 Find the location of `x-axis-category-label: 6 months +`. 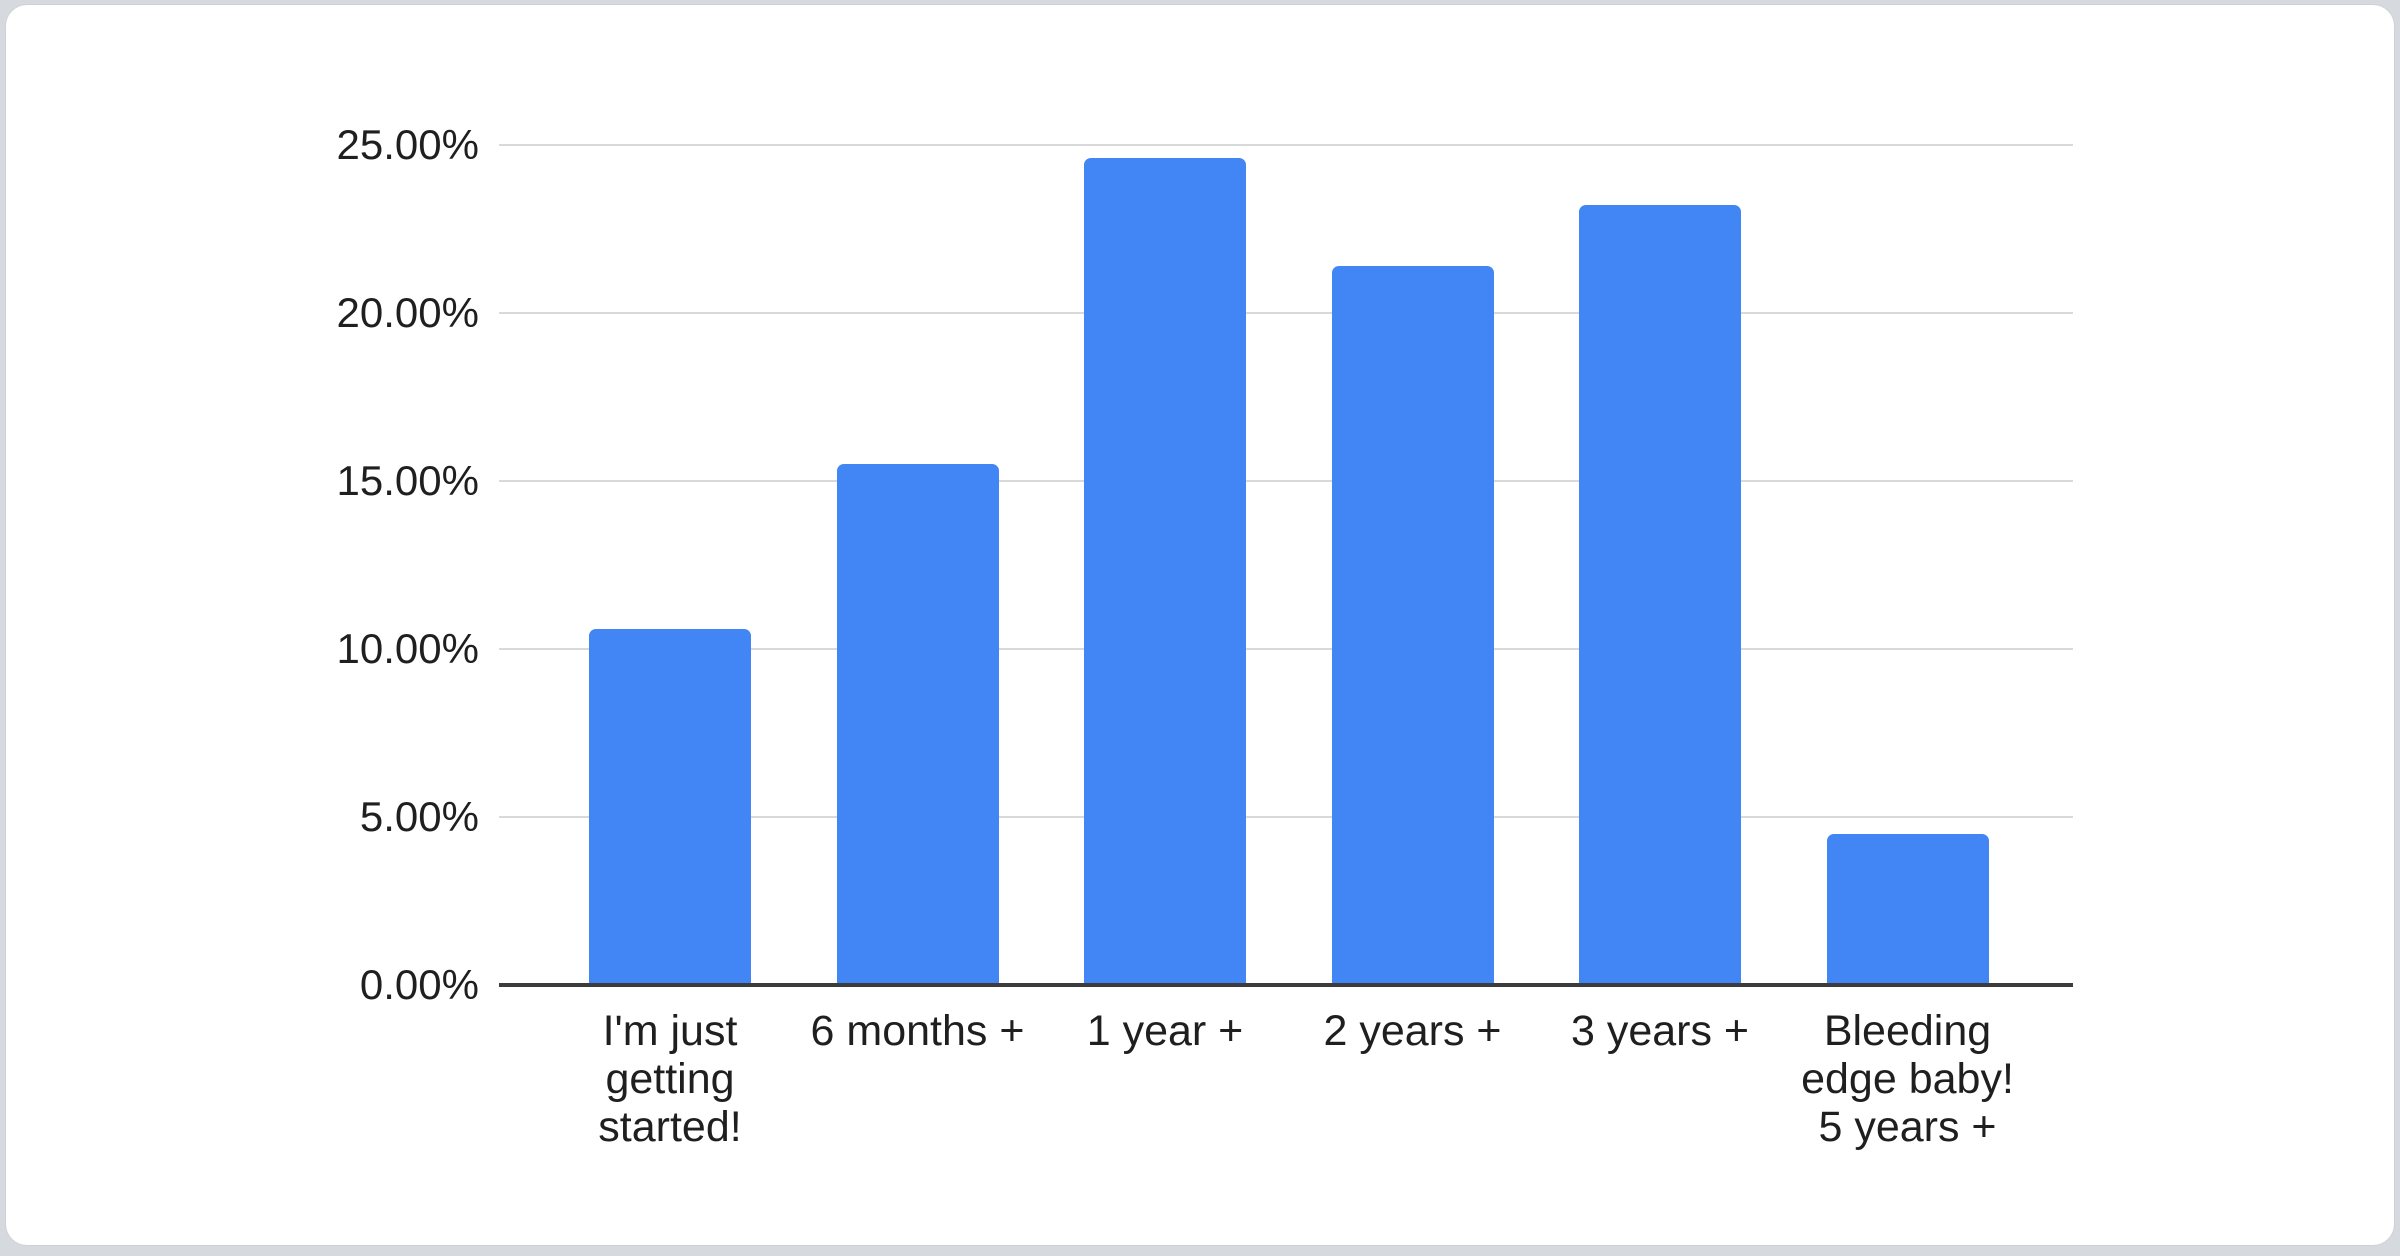

x-axis-category-label: 6 months + is located at coordinates (917, 1031).